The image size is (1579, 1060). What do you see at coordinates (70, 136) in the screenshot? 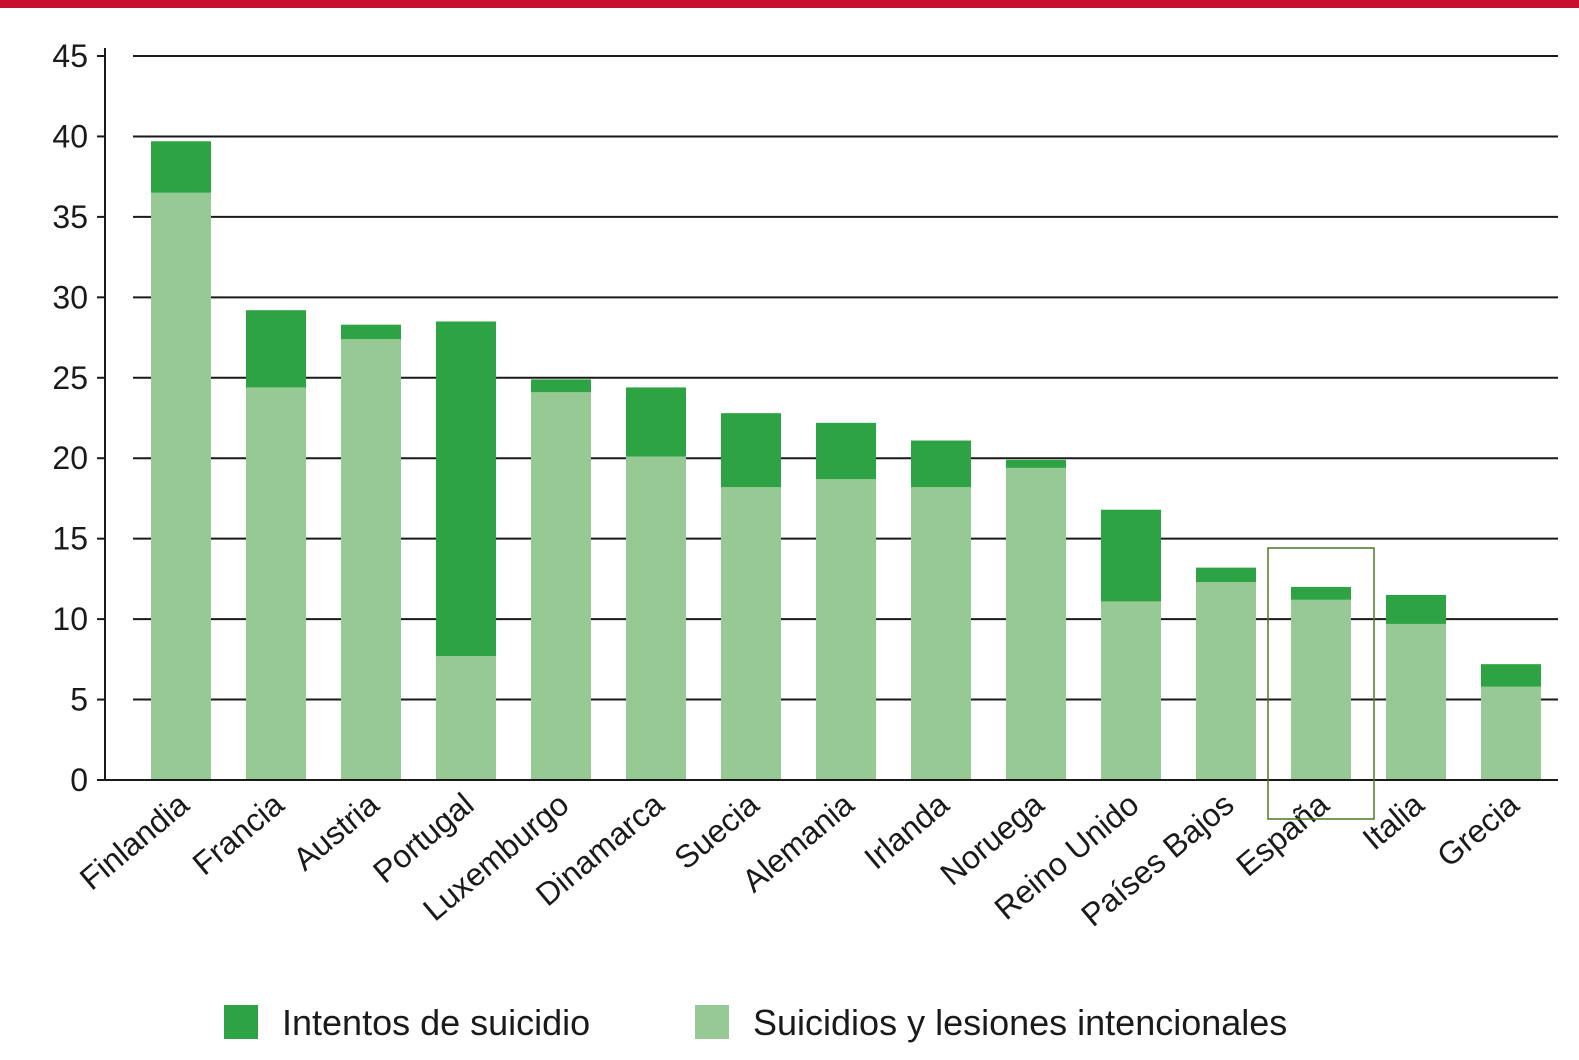
I see `y-tick-label-40: 40` at bounding box center [70, 136].